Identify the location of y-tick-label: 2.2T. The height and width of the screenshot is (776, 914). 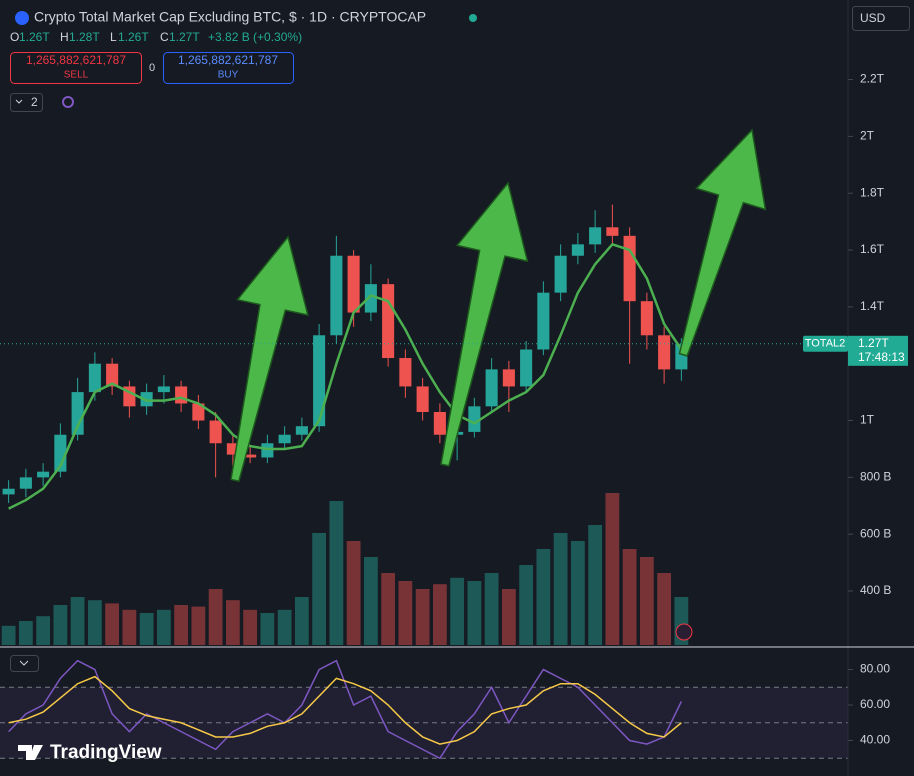
(872, 79).